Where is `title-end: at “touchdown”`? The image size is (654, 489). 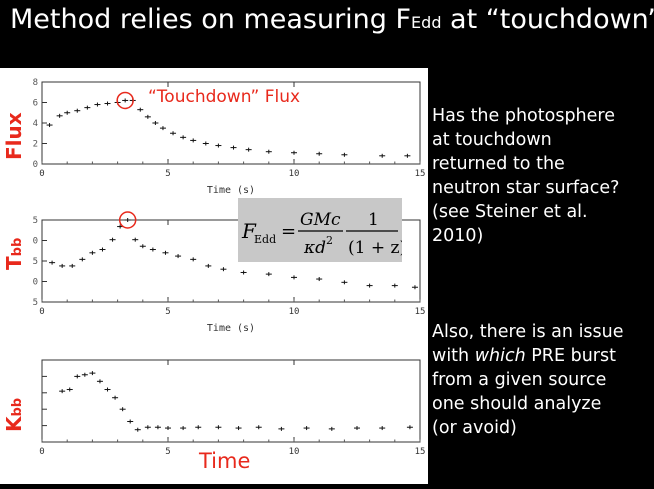 title-end: at “touchdown” is located at coordinates (547, 19).